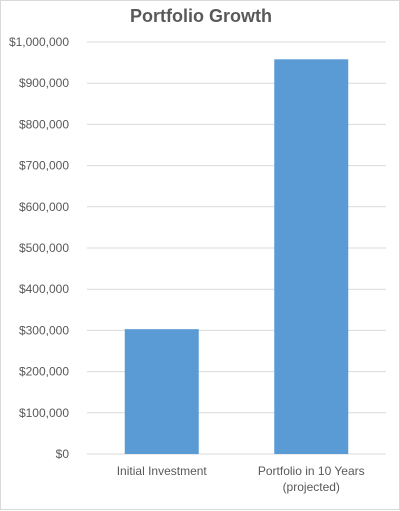  Describe the element at coordinates (44, 330) in the screenshot. I see `y-tick-label: $300,000` at that location.